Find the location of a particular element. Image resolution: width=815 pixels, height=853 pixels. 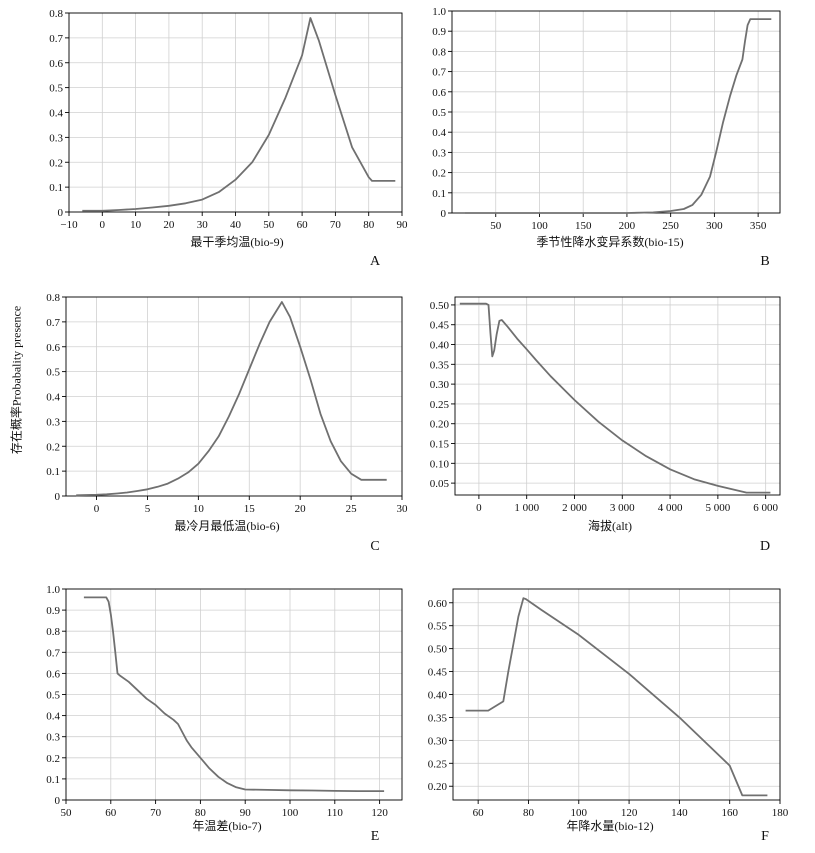

x-tick-label: 110 is located at coordinates (335, 813).